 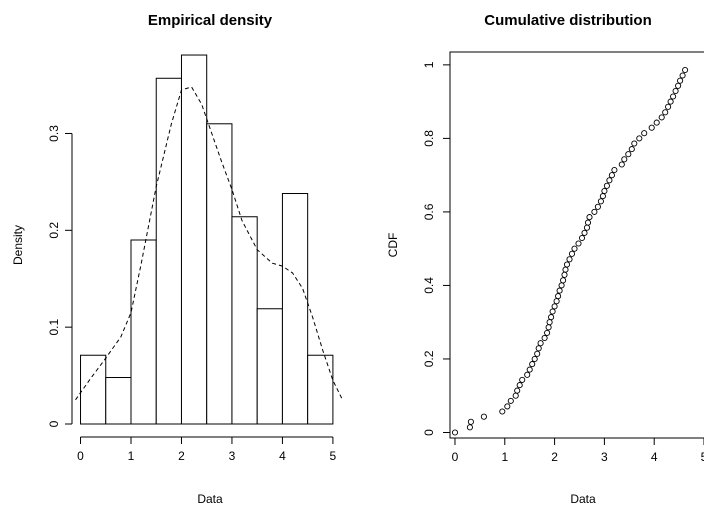 What do you see at coordinates (654, 457) in the screenshot?
I see `cdf-x-tick-label: 4` at bounding box center [654, 457].